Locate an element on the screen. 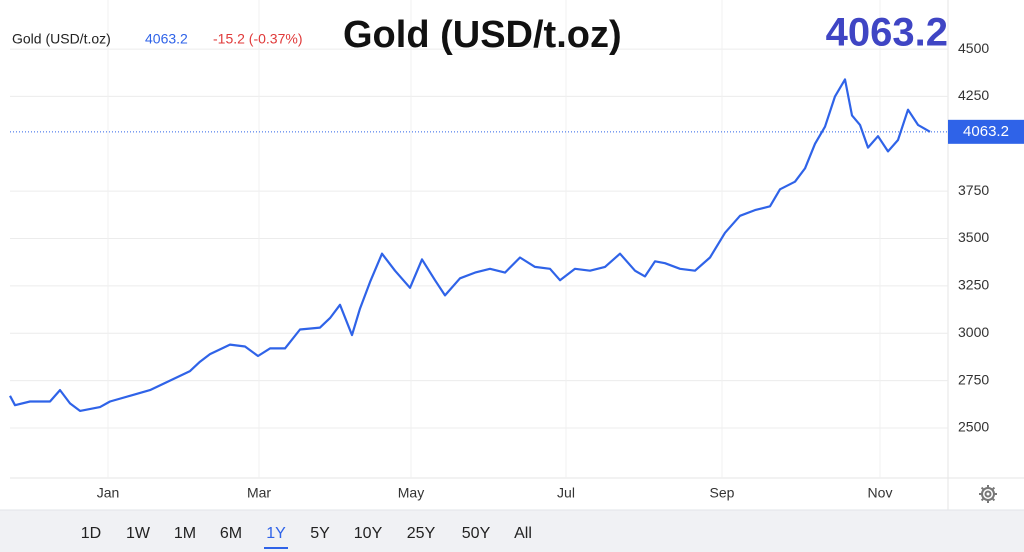 Image resolution: width=1024 pixels, height=552 pixels. big-price: 4063.2 is located at coordinates (887, 33).